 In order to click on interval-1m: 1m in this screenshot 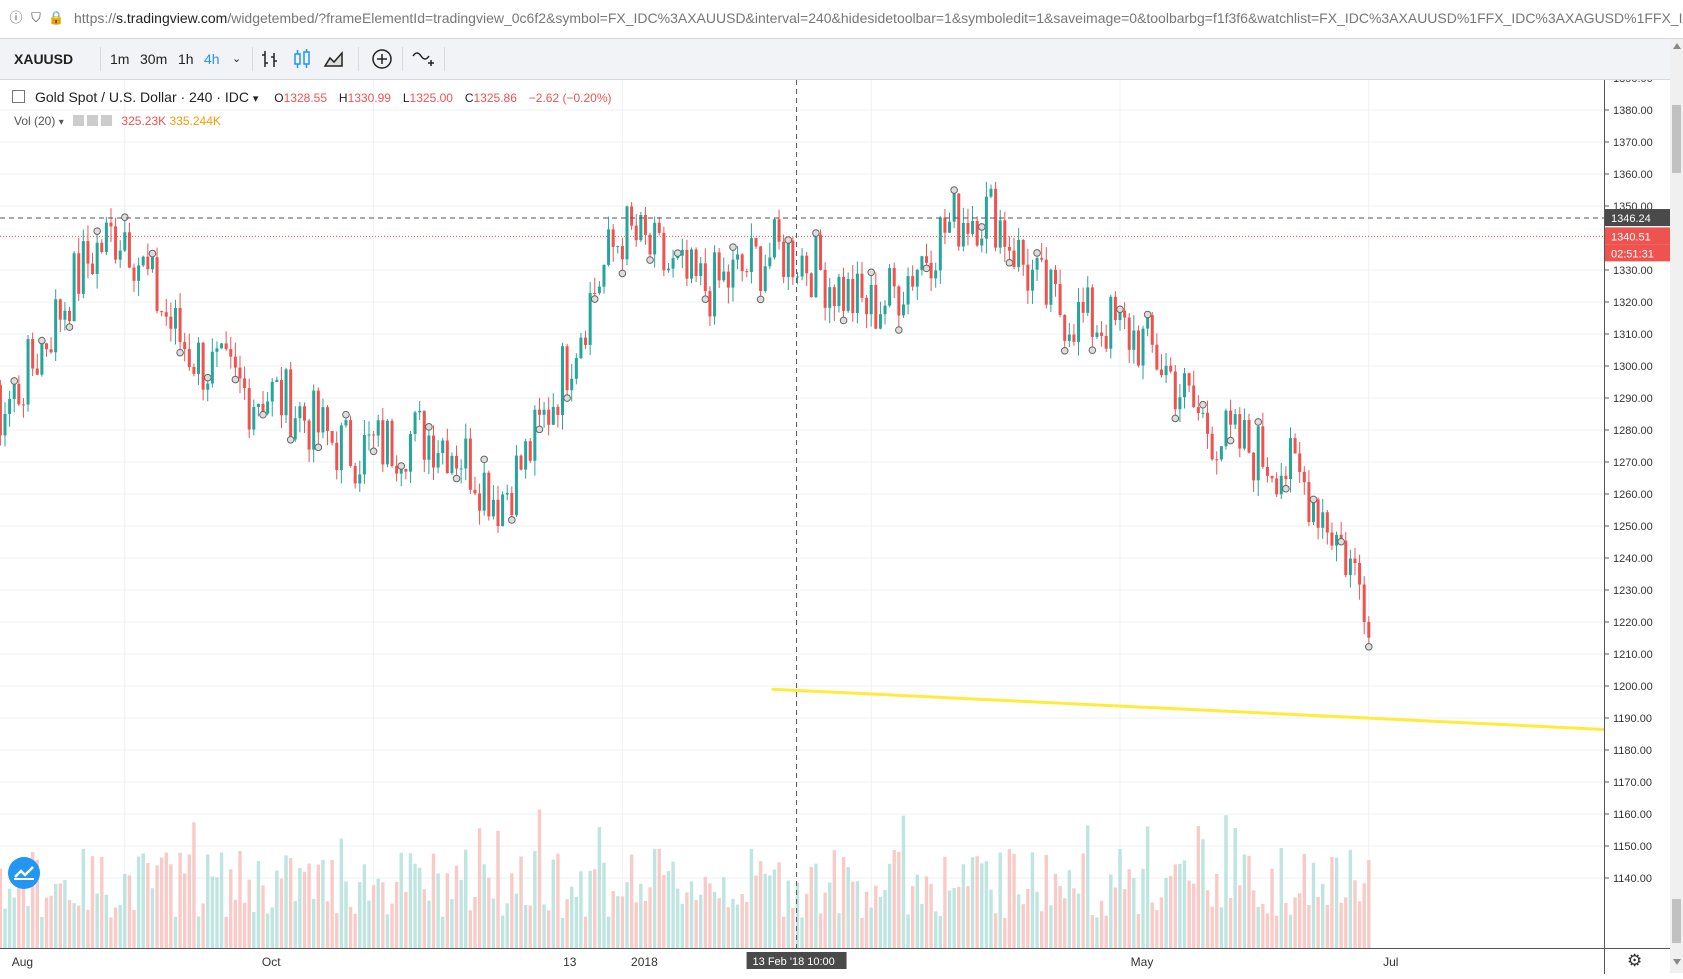, I will do `click(120, 59)`.